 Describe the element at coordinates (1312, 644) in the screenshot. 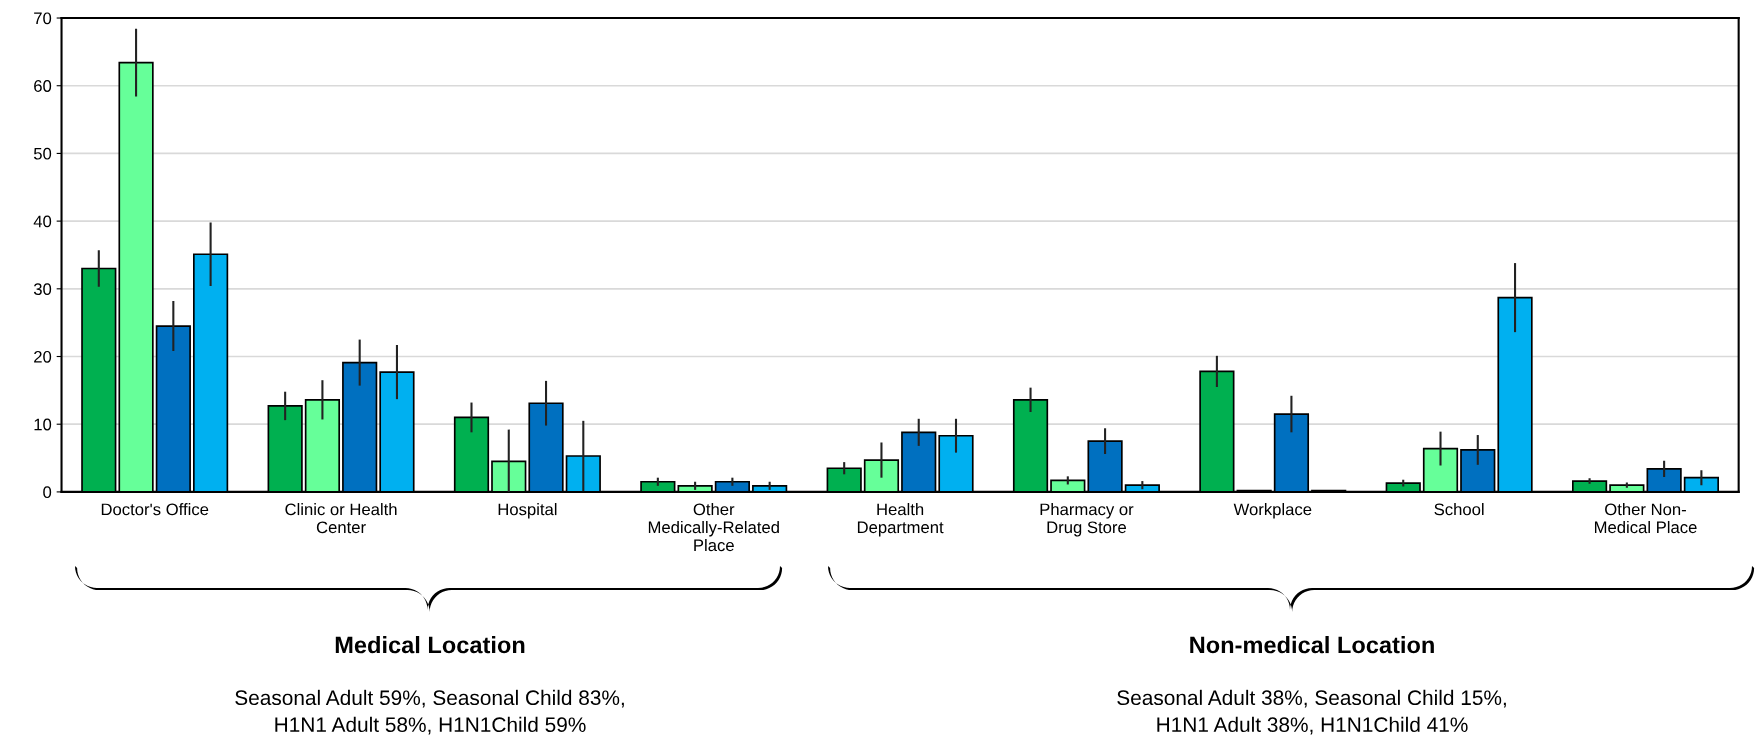

I see `text: Non-medical Location` at that location.